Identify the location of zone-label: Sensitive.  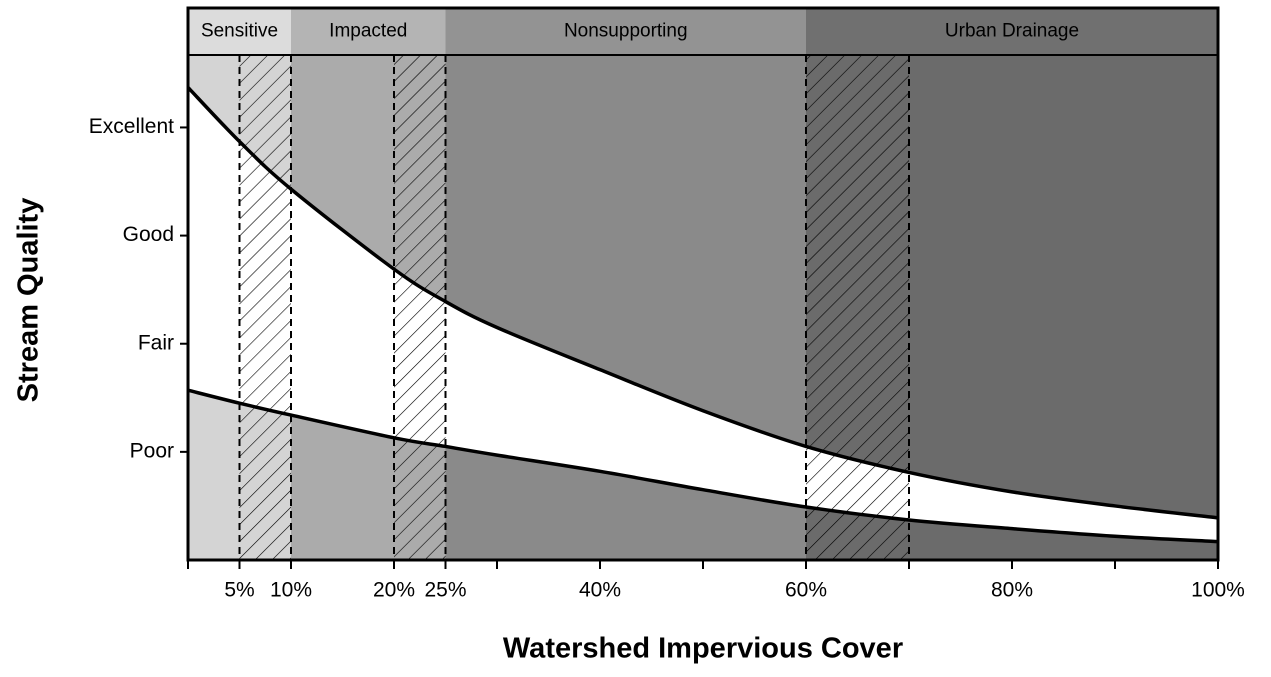
(239, 31).